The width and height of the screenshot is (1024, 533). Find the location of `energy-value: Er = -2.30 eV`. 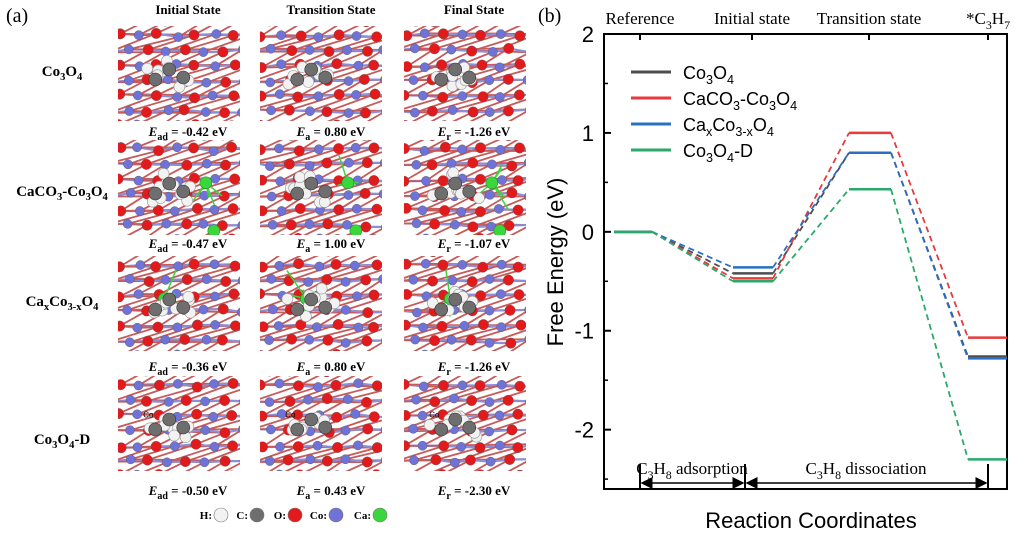

energy-value: Er = -2.30 eV is located at coordinates (474, 492).